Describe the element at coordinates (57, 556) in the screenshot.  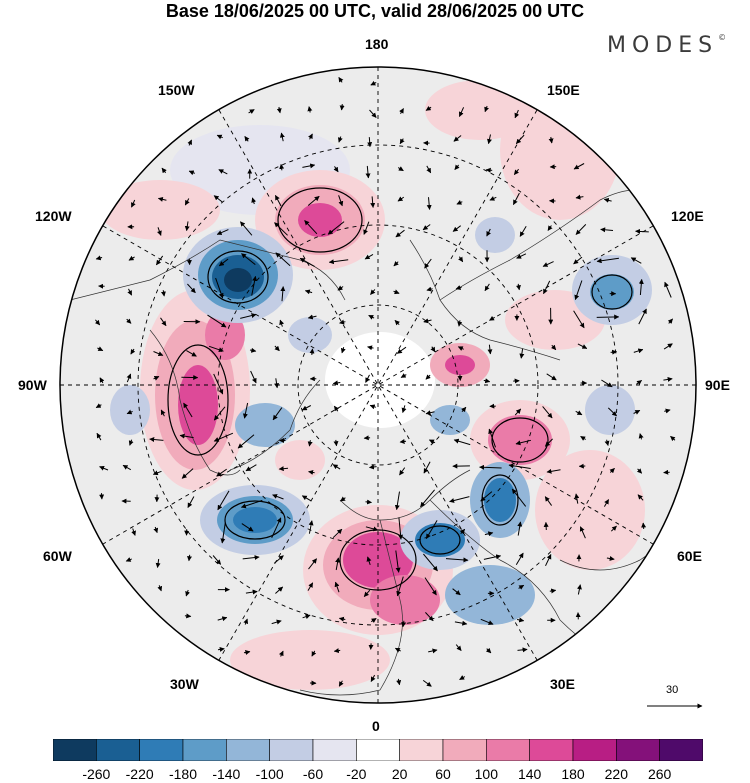
I see `lon-label-60w: 60W` at that location.